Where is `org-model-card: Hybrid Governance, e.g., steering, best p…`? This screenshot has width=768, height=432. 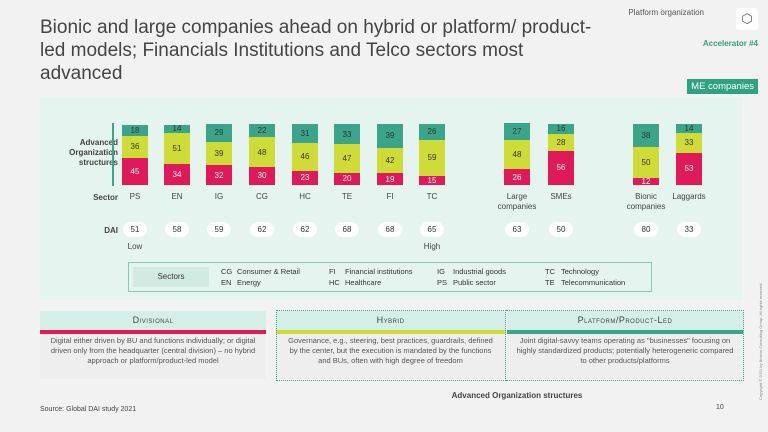
org-model-card: Hybrid Governance, e.g., steering, best p… is located at coordinates (390, 345).